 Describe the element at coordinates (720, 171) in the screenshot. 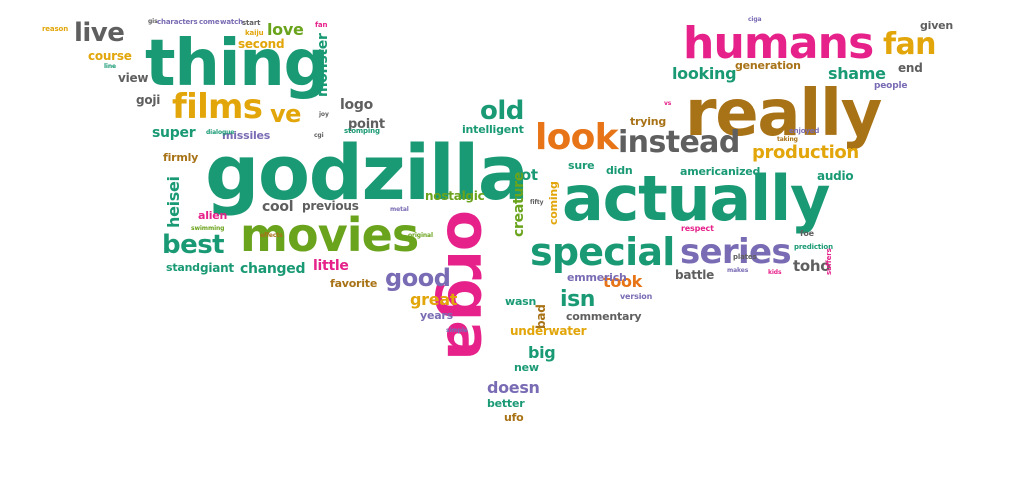

I see `word-americanized: americanized` at that location.